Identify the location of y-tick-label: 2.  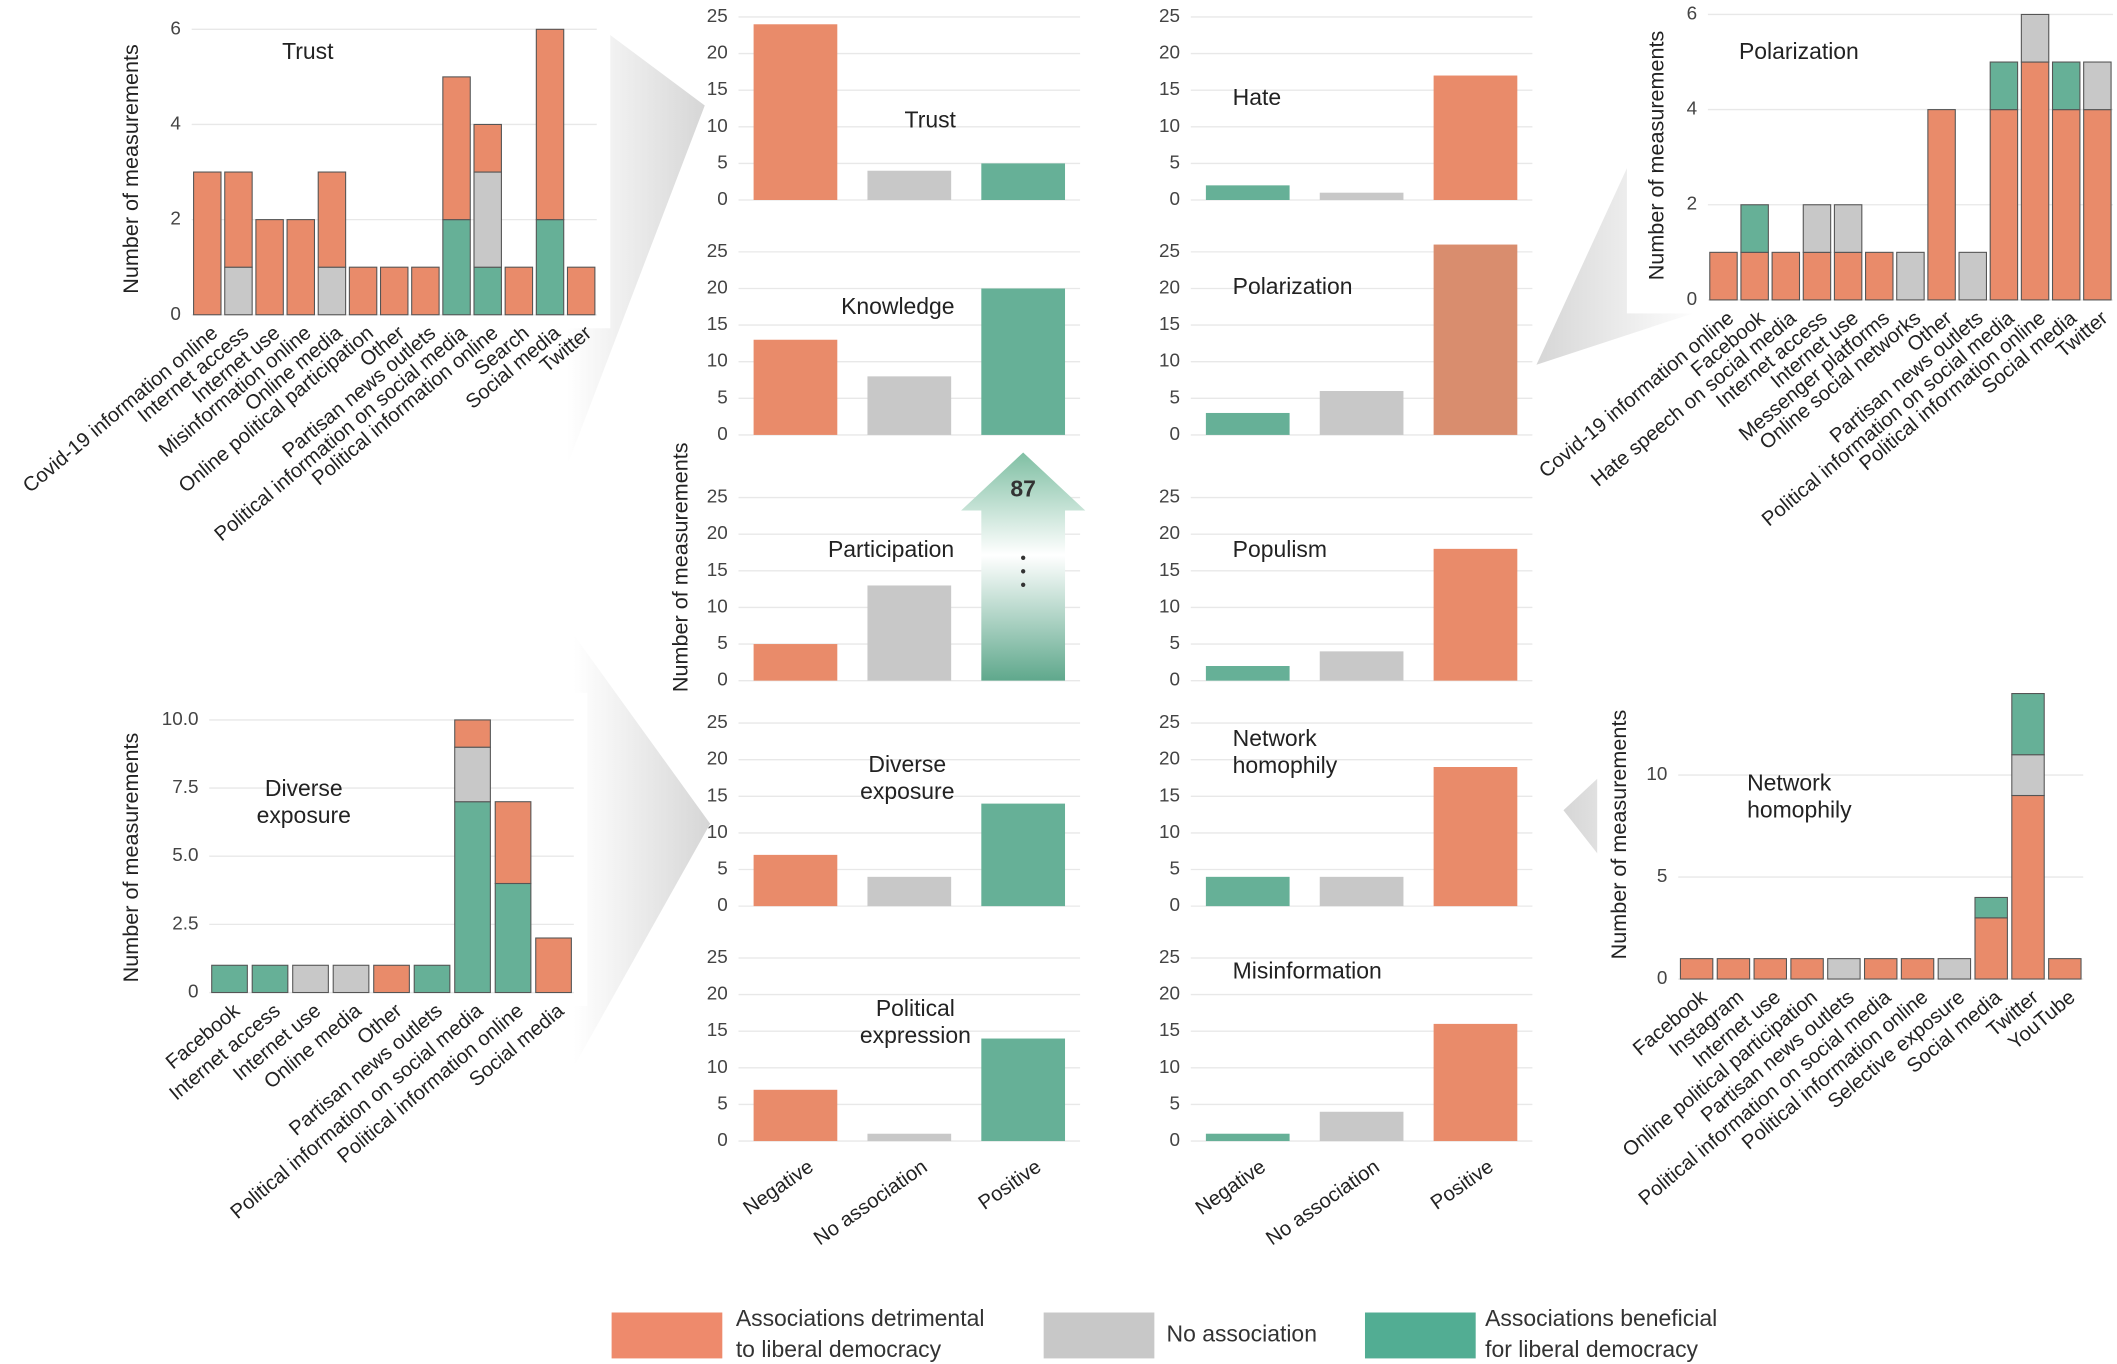
(1692, 204).